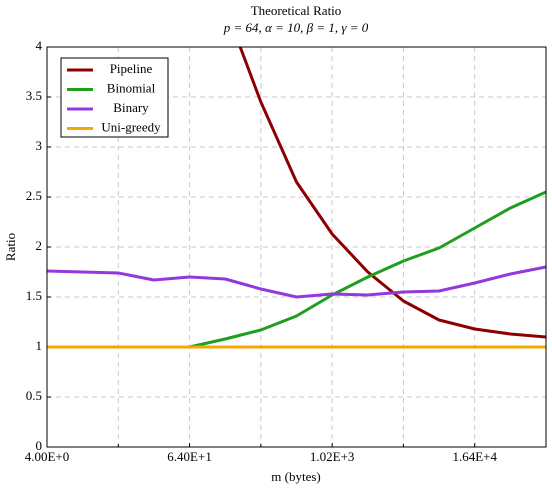 Image resolution: width=552 pixels, height=492 pixels. What do you see at coordinates (189, 456) in the screenshot?
I see `x-tick-label: 6.40E+1` at bounding box center [189, 456].